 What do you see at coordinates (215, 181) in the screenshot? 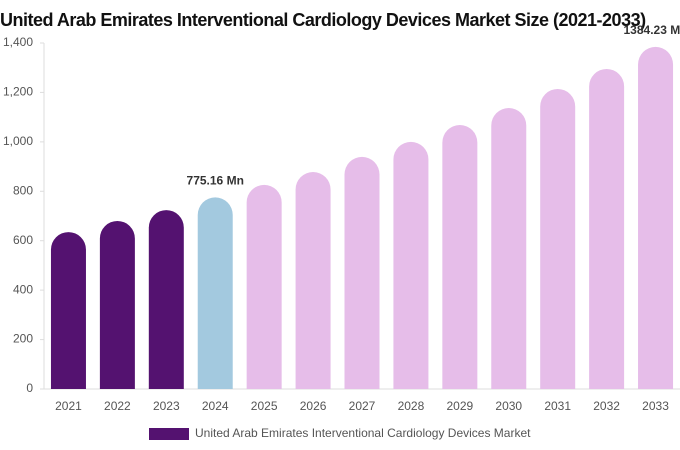
I see `value-label: 775.16 Mn` at bounding box center [215, 181].